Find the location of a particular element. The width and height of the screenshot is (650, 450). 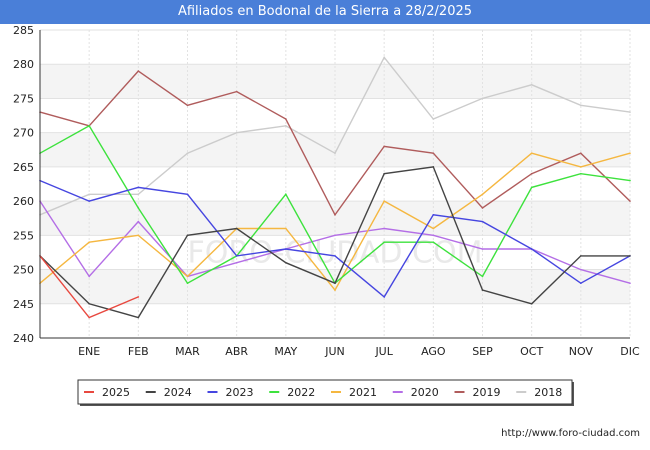

data-point-2018-ENE is located at coordinates (89, 194).